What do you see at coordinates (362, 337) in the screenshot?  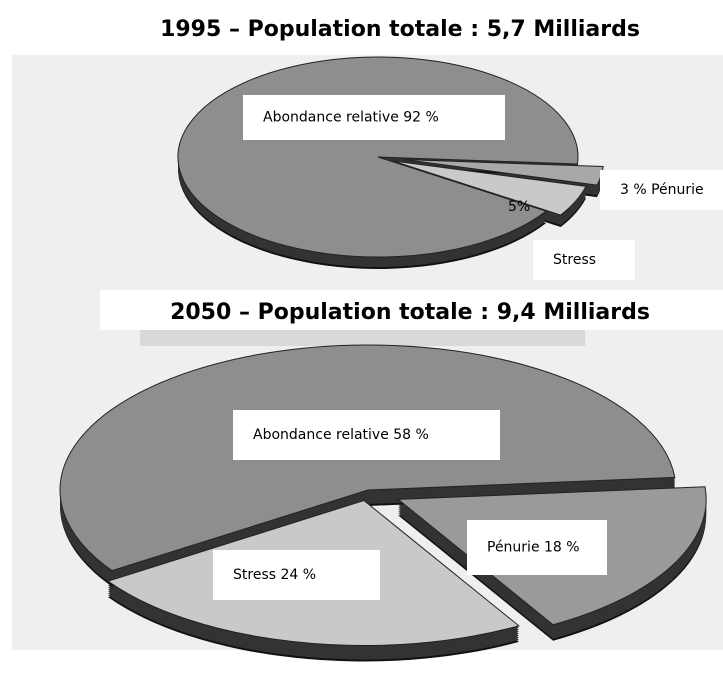 I see `title-shadow` at bounding box center [362, 337].